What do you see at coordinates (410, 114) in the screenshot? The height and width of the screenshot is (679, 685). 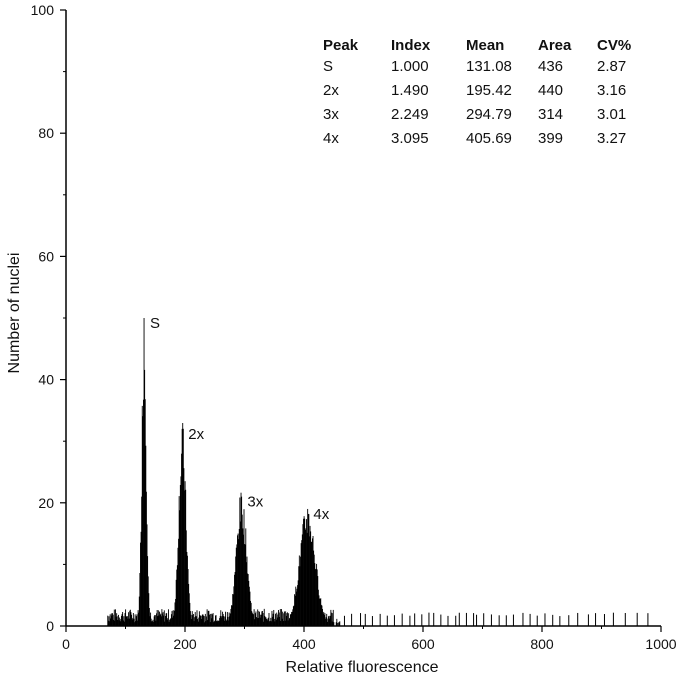 I see `table-cell: 2.249` at bounding box center [410, 114].